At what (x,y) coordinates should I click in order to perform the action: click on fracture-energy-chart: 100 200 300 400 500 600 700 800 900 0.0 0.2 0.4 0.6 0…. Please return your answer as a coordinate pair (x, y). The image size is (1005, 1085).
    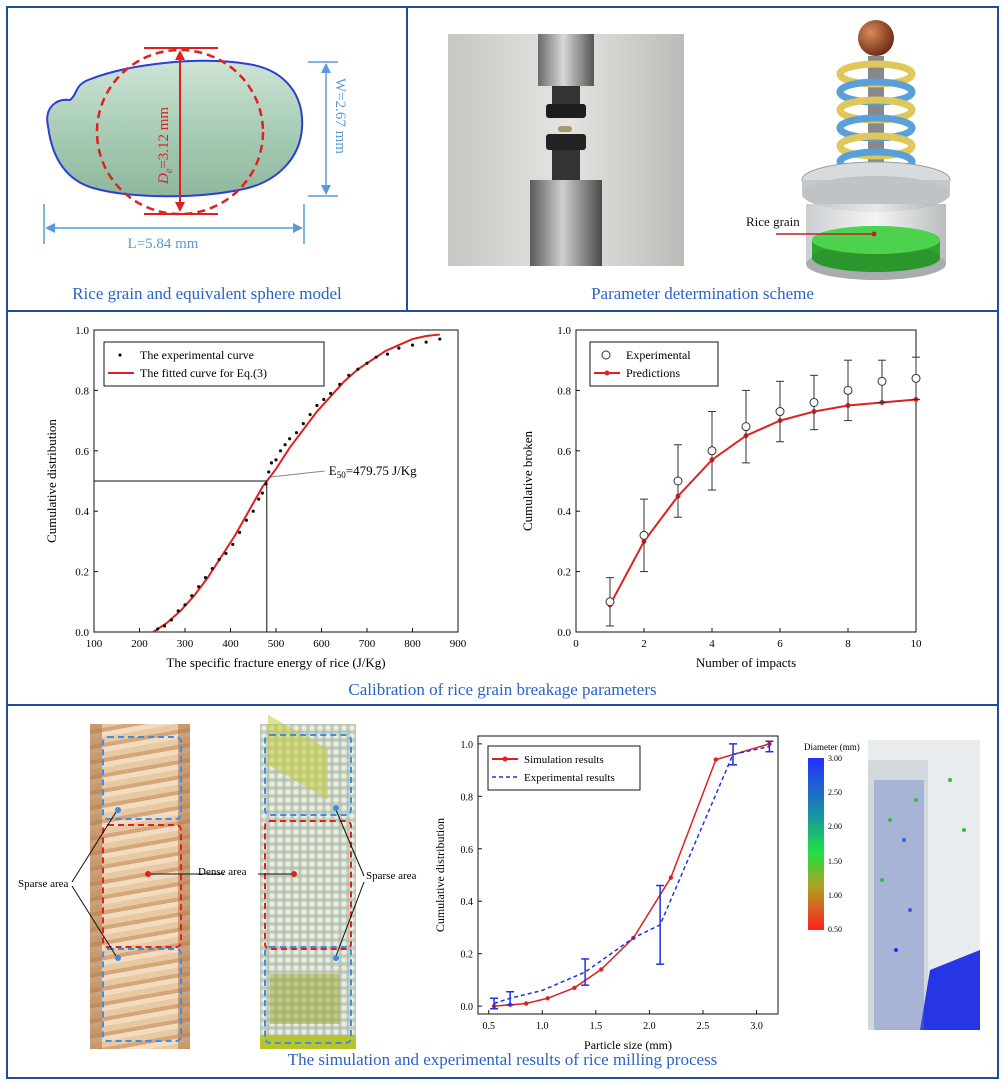
    Looking at the image, I should click on (255, 497).